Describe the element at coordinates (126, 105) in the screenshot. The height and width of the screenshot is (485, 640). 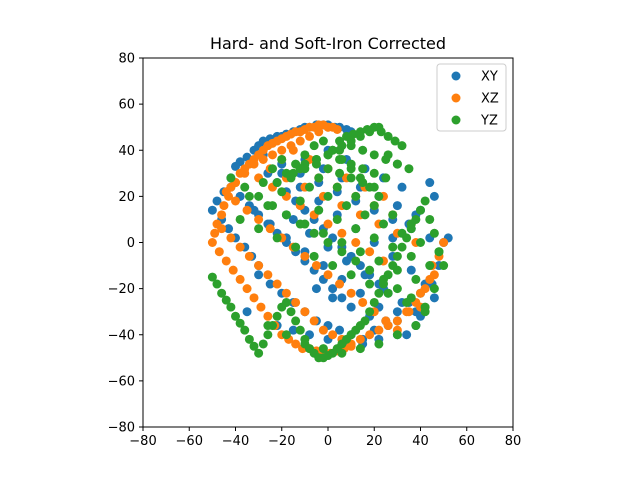
I see `y-tick-label: 60` at that location.